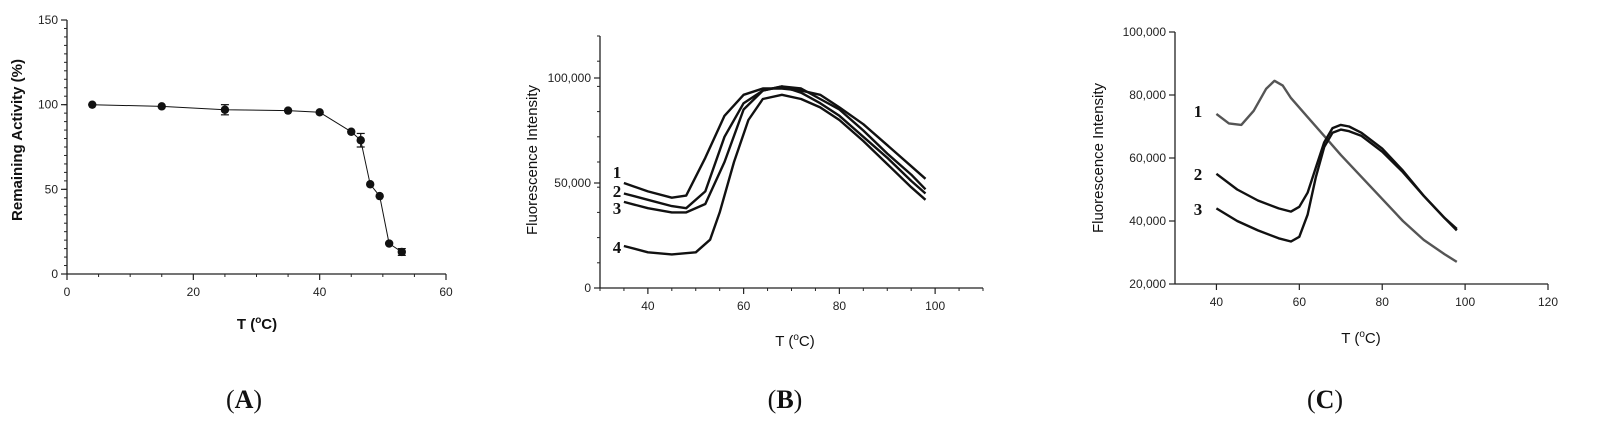 This screenshot has width=1600, height=432. I want to click on panel-b-ylabel: Fluorescence Intensity, so click(532, 159).